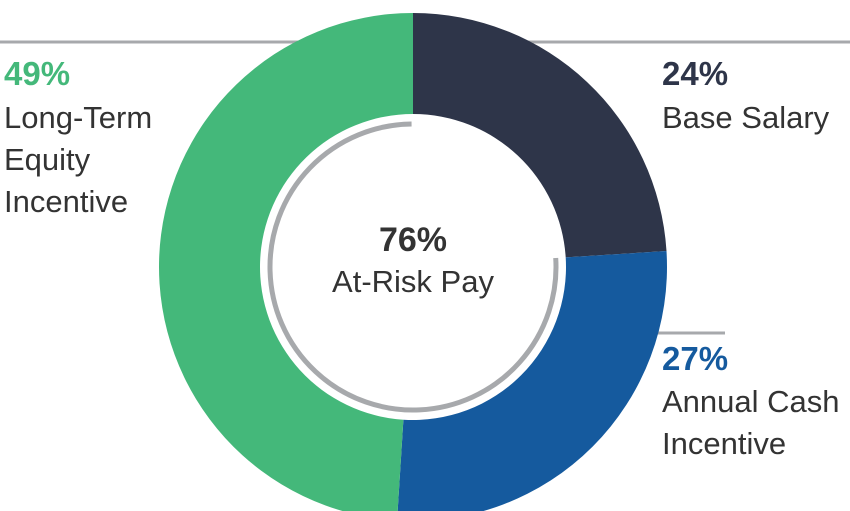 This screenshot has width=850, height=511. Describe the element at coordinates (78, 117) in the screenshot. I see `legend-label-long-term-equity-line1: Long-Term` at that location.